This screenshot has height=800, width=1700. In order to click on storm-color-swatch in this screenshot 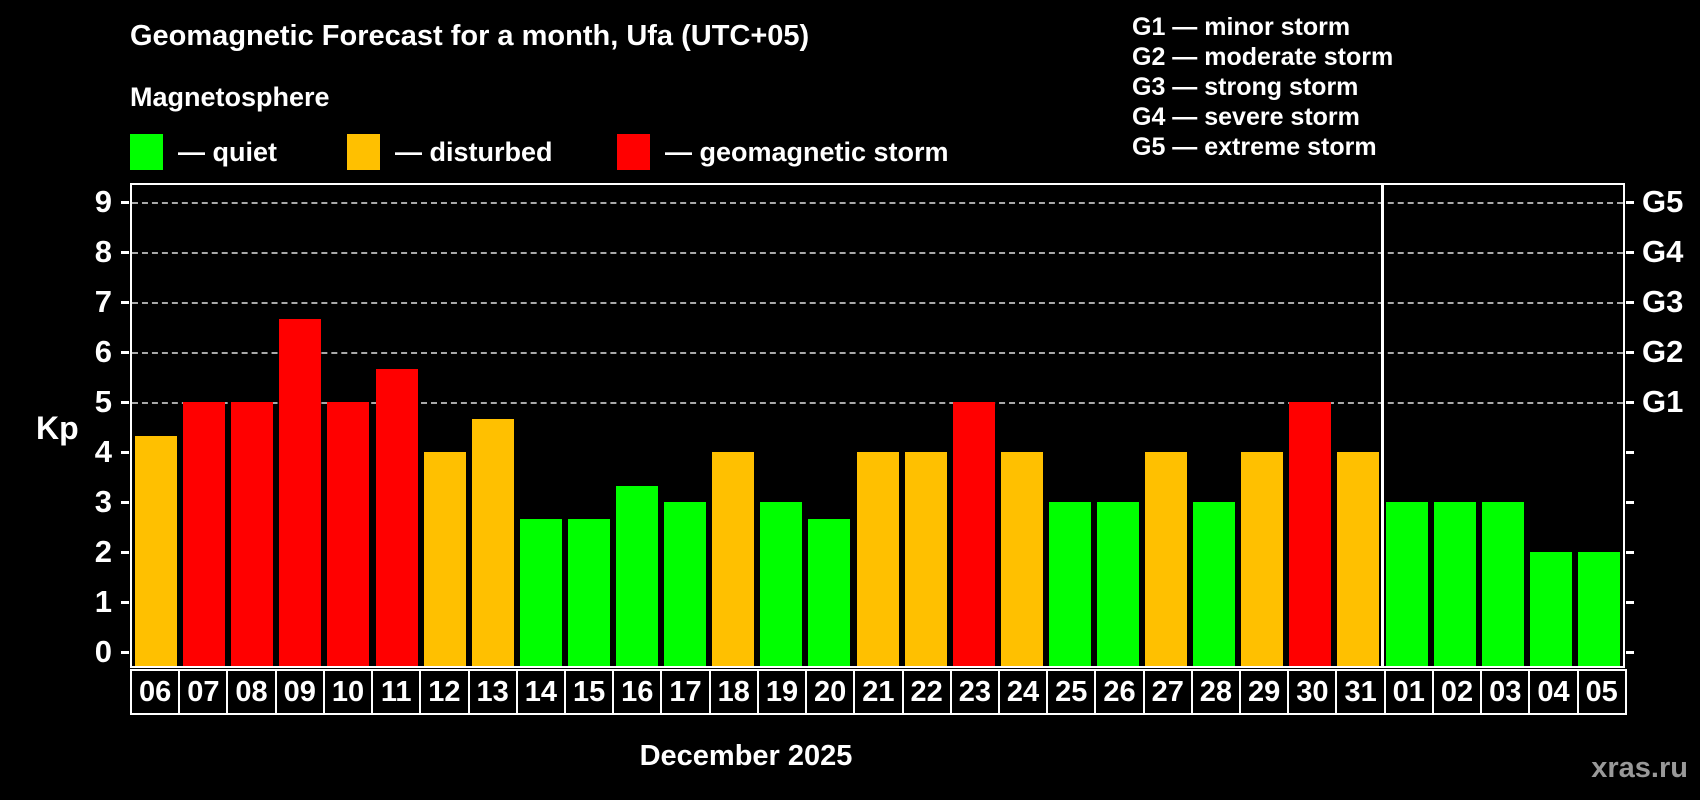, I will do `click(633, 152)`.